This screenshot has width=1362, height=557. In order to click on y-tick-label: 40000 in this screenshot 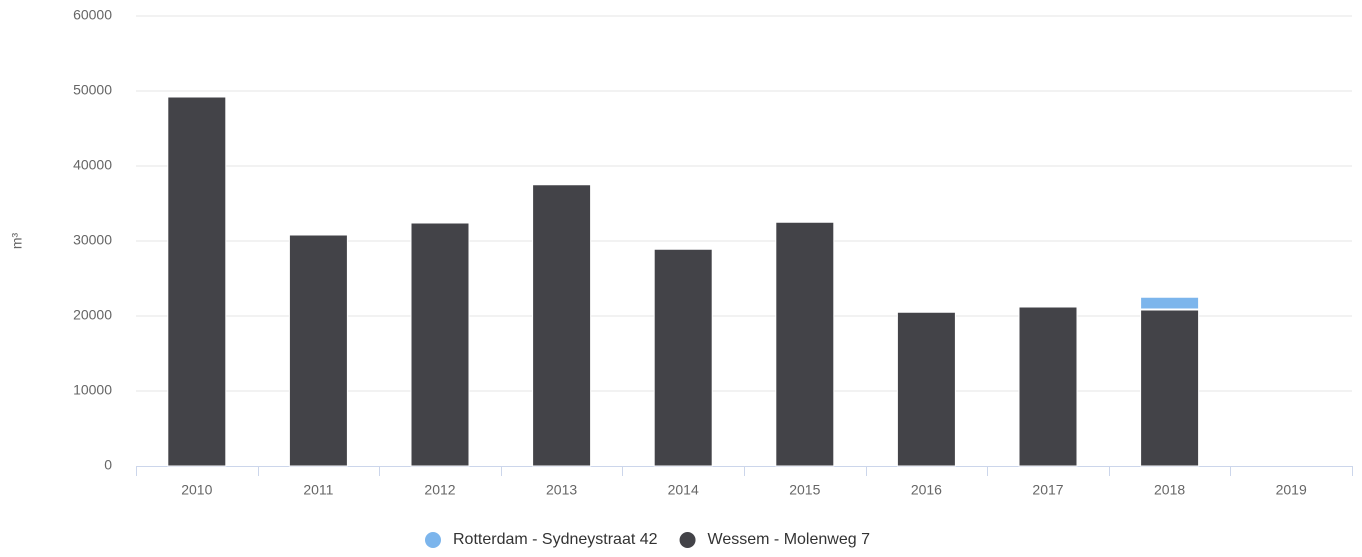, I will do `click(92, 165)`.